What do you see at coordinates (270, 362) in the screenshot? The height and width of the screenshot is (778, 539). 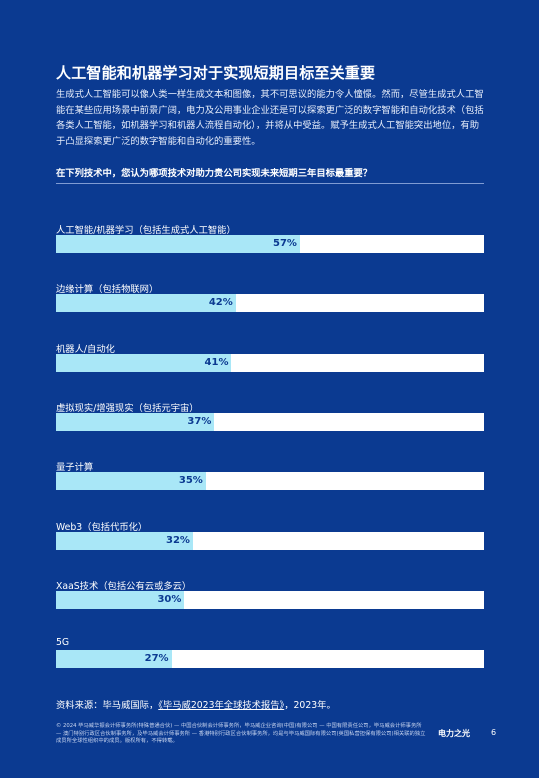 I see `bar-track: 41%` at bounding box center [270, 362].